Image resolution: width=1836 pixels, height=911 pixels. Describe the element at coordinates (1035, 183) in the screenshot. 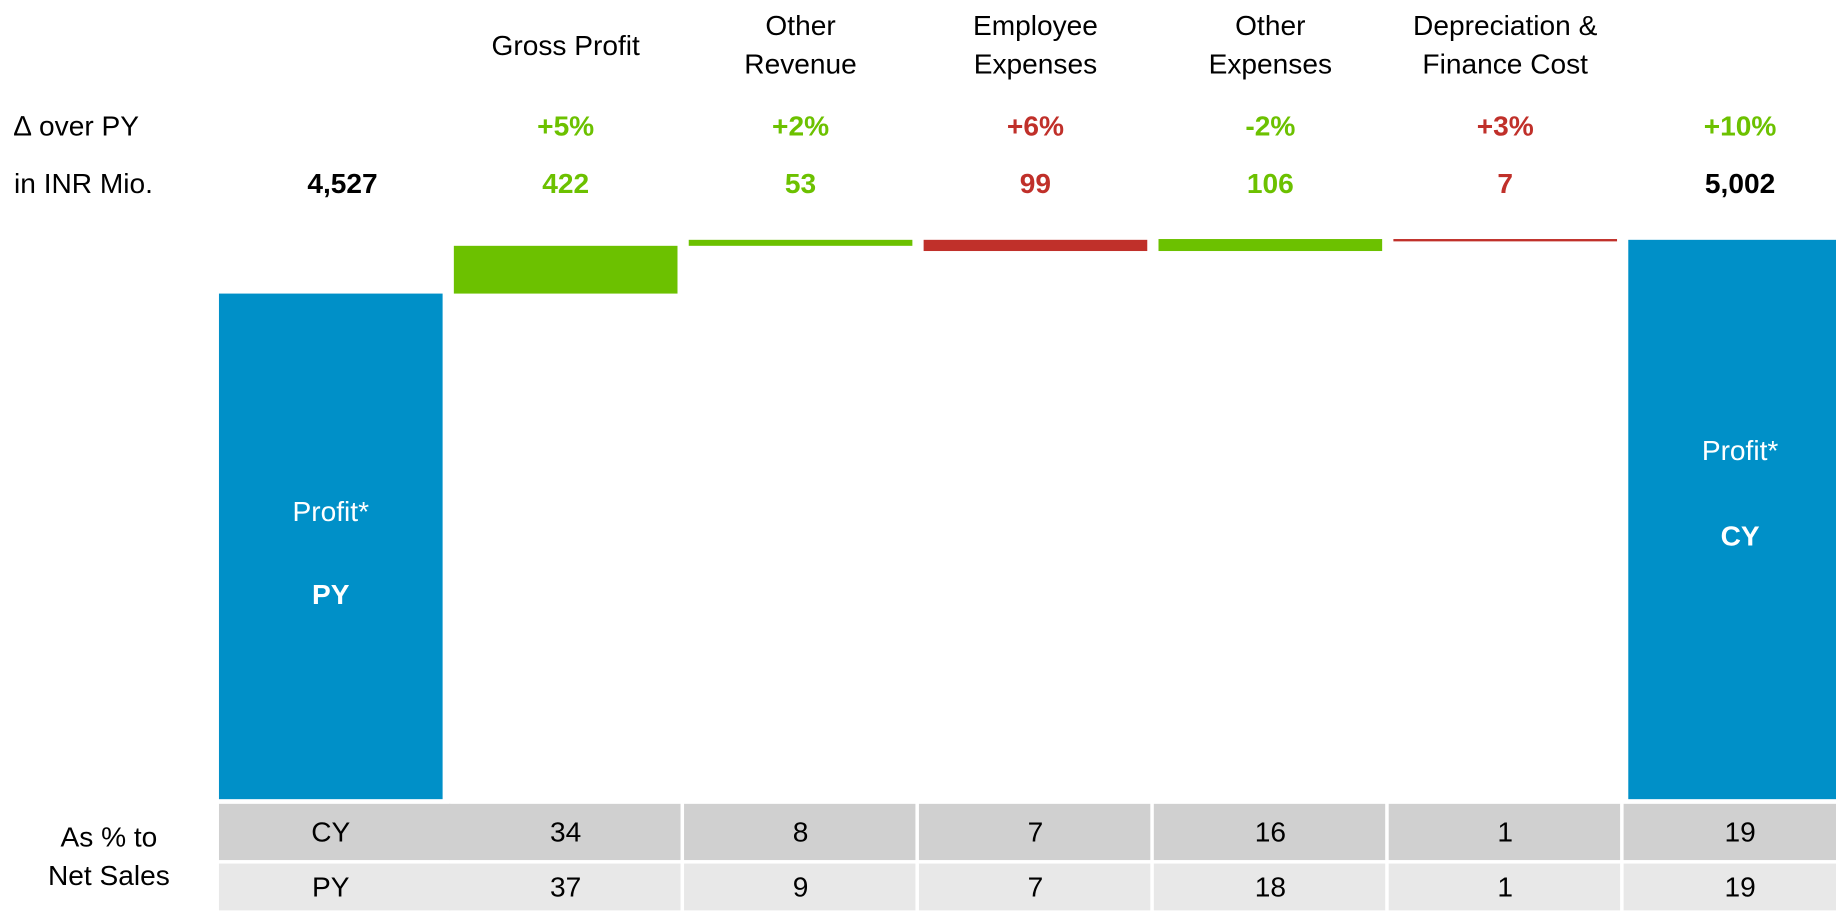

I see `value-label: 99` at that location.